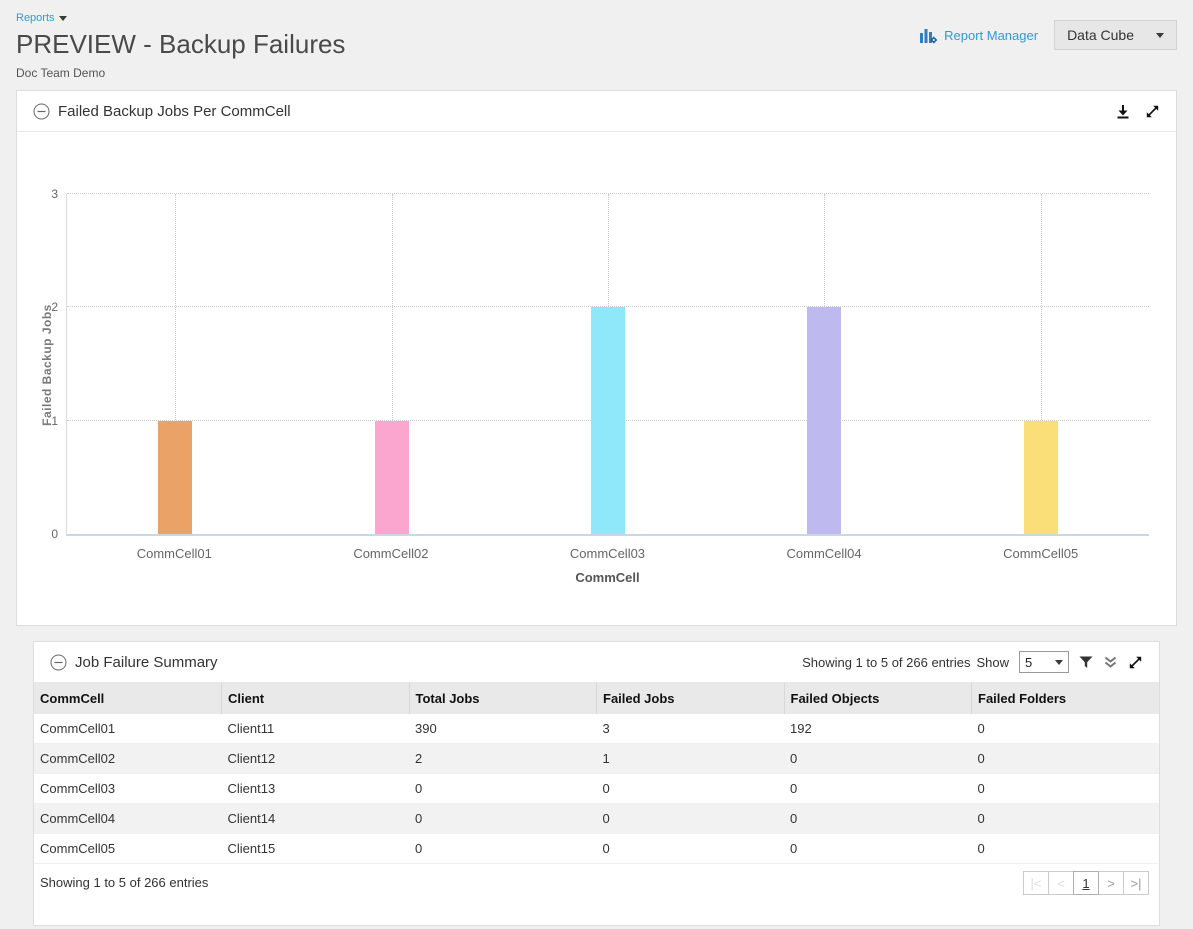 This screenshot has height=929, width=1193. Describe the element at coordinates (128, 698) in the screenshot. I see `column-header: CommCell` at that location.